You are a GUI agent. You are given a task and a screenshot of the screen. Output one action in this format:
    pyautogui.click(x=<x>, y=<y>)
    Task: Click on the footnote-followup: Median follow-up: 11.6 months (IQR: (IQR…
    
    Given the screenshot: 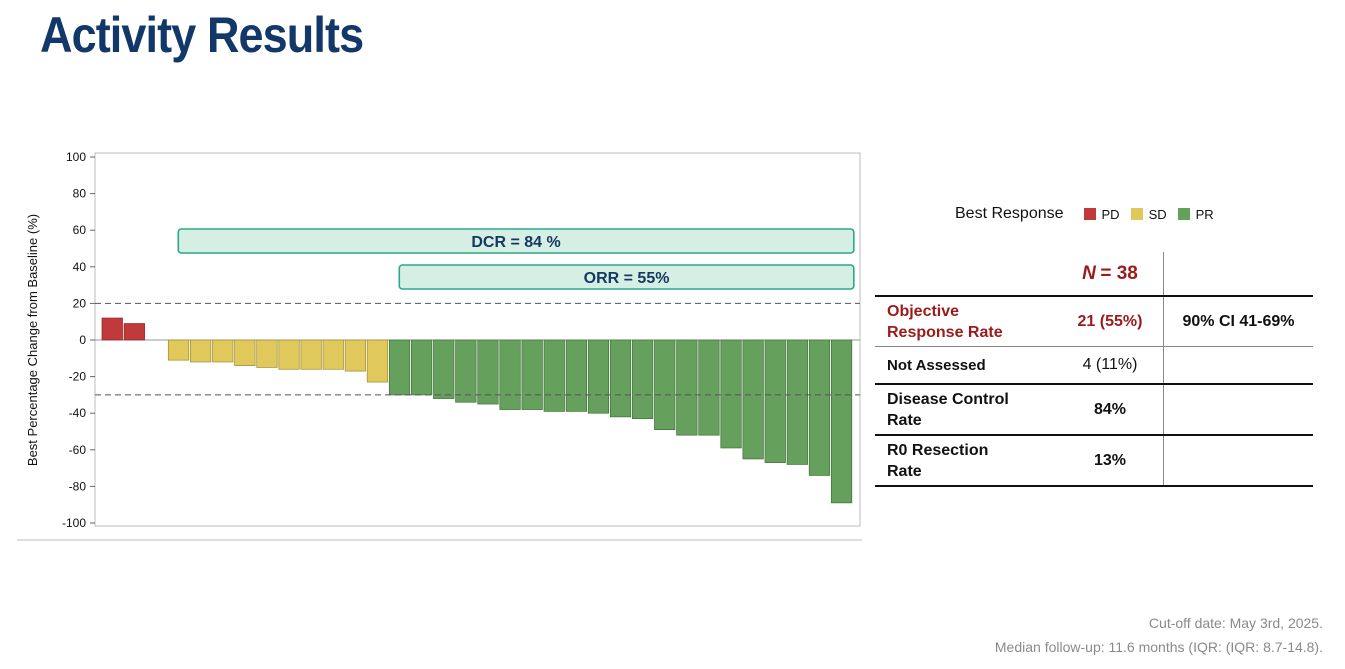 What is the action you would take?
    pyautogui.click(x=1158, y=647)
    